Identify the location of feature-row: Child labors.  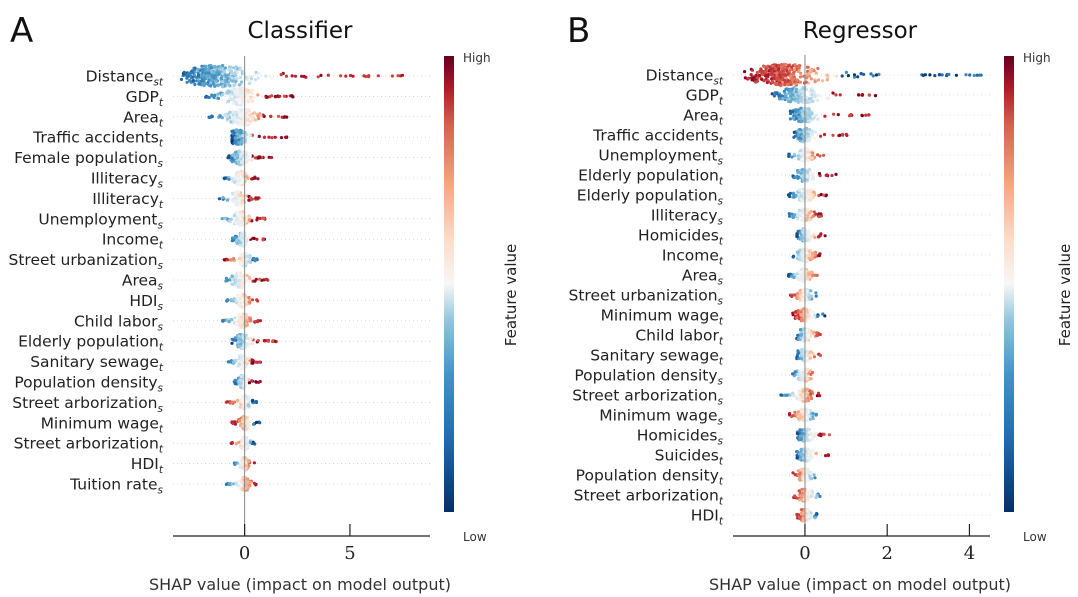
(252, 322).